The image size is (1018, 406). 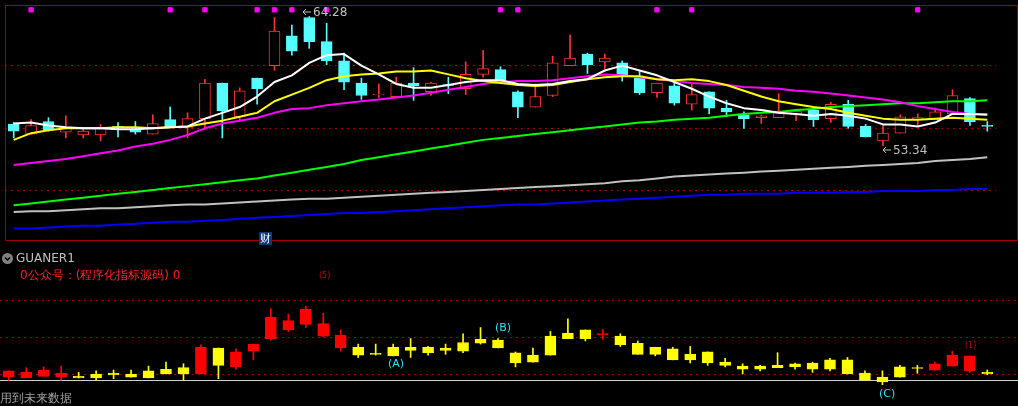 I want to click on chart-title: GUANER1, so click(x=45, y=258).